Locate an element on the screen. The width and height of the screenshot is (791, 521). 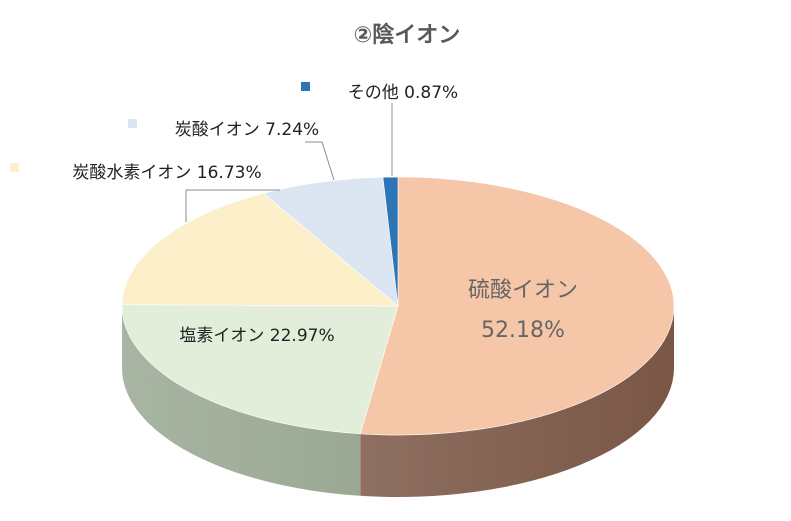
slice-label-name-0: 硫酸イオン is located at coordinates (523, 290).